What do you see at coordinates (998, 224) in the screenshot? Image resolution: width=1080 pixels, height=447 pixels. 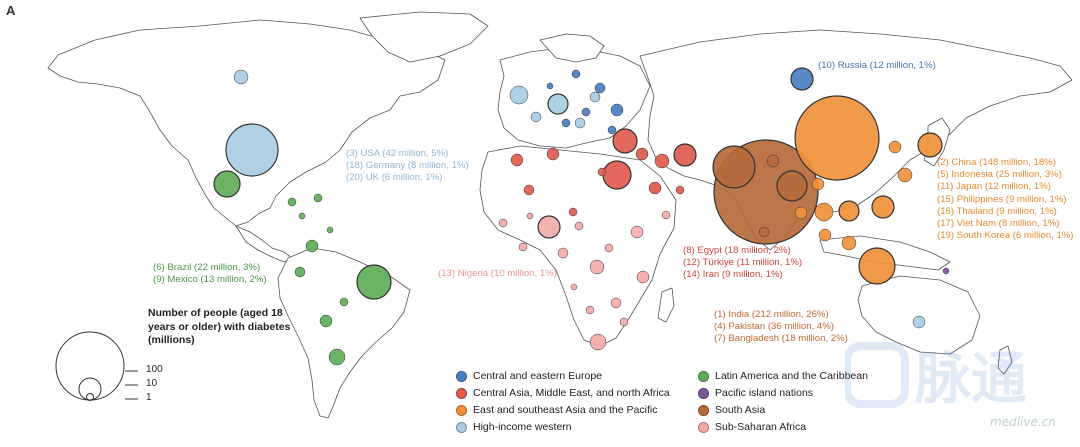 I see `annotation-viet-nam: (17) Viet Nam (8 million, 1%)` at bounding box center [998, 224].